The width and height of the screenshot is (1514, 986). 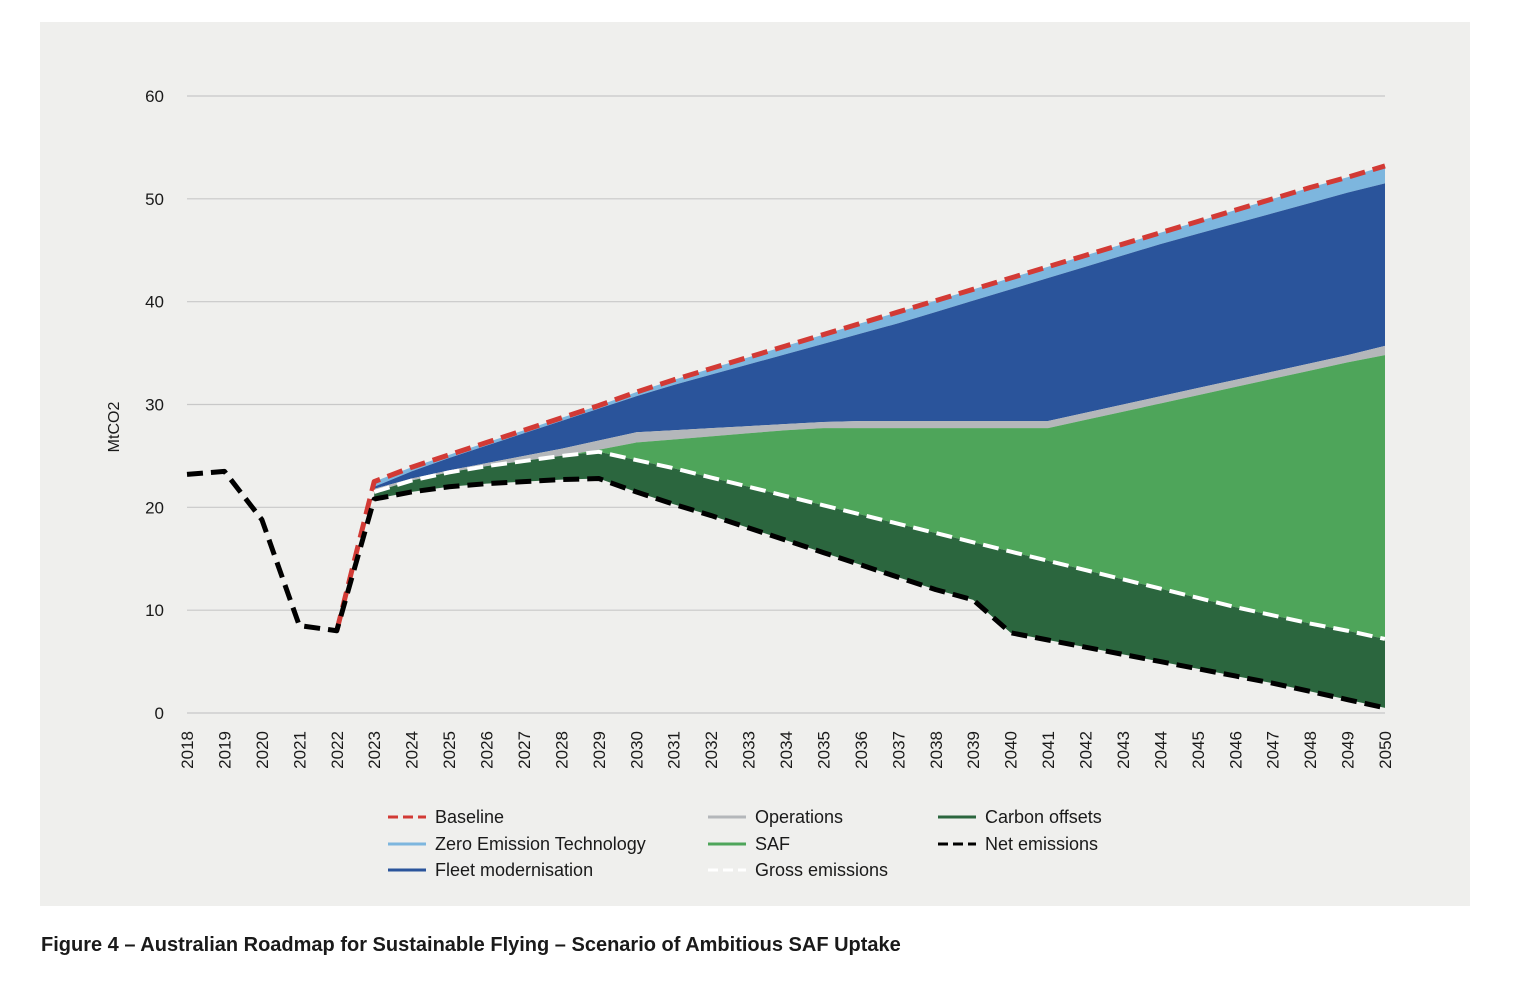 What do you see at coordinates (1011, 750) in the screenshot?
I see `x-tick-2040: 2040` at bounding box center [1011, 750].